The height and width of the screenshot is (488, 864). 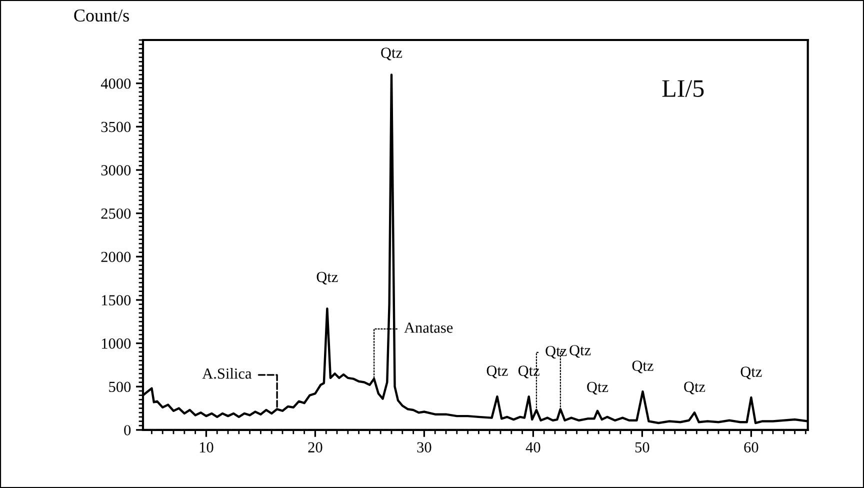 What do you see at coordinates (116, 213) in the screenshot?
I see `y-tick-label: 2500` at bounding box center [116, 213].